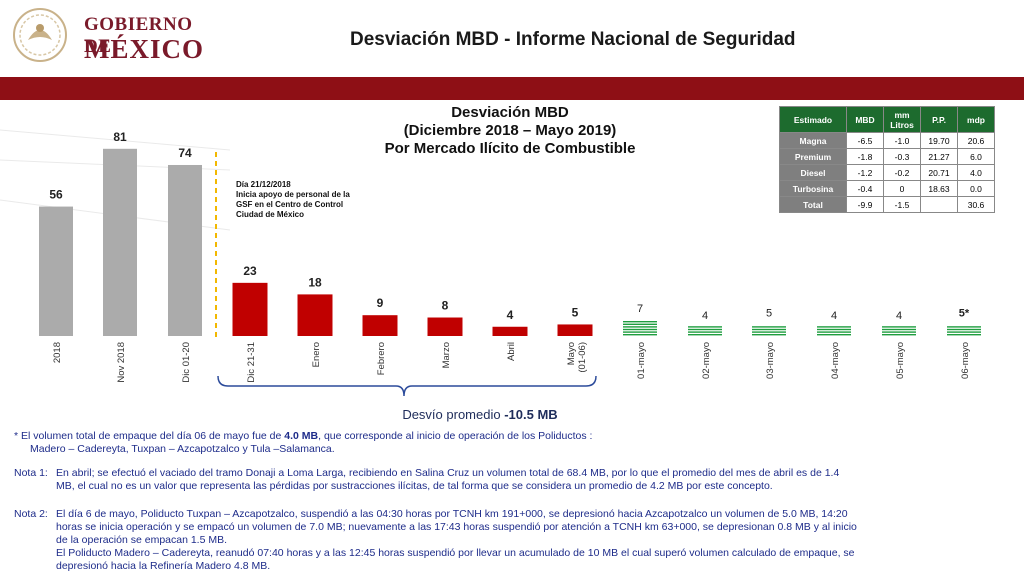 This screenshot has height=576, width=1024. Describe the element at coordinates (813, 140) in the screenshot. I see `table-cell: Magna` at that location.